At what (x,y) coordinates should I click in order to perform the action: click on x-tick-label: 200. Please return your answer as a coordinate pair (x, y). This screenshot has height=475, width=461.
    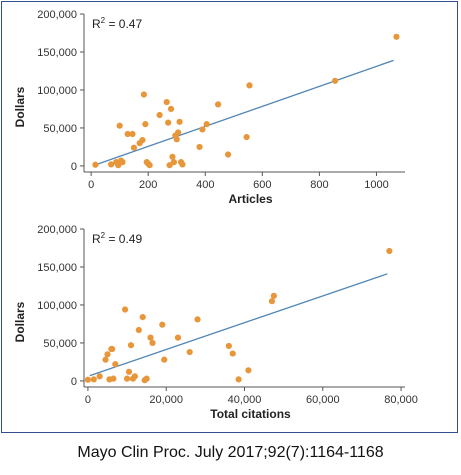
    Looking at the image, I should click on (148, 185).